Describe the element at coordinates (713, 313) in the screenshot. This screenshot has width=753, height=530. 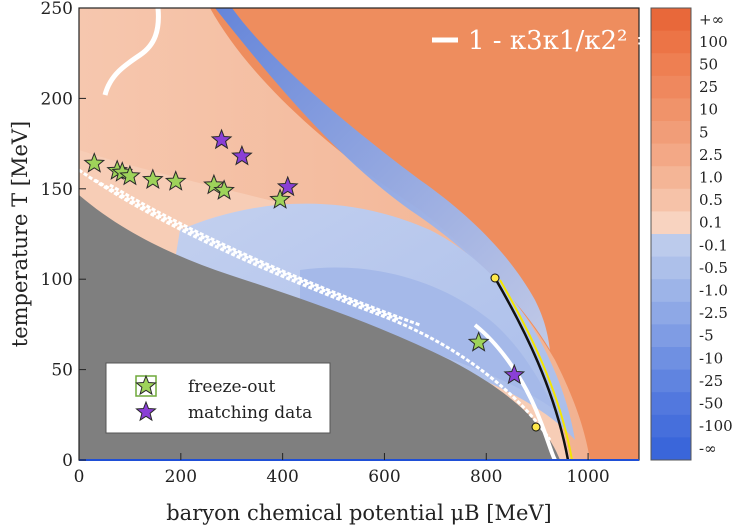
I see `colorbar-label: -2.5` at that location.